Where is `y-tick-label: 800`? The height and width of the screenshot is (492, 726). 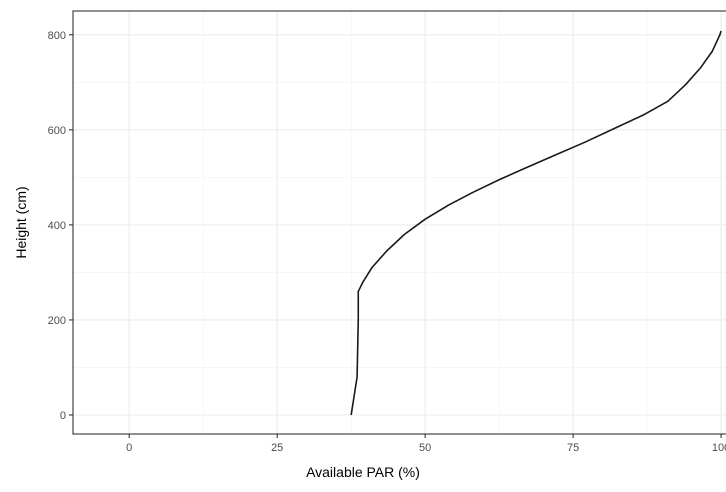 y-tick-label: 800 is located at coordinates (57, 36).